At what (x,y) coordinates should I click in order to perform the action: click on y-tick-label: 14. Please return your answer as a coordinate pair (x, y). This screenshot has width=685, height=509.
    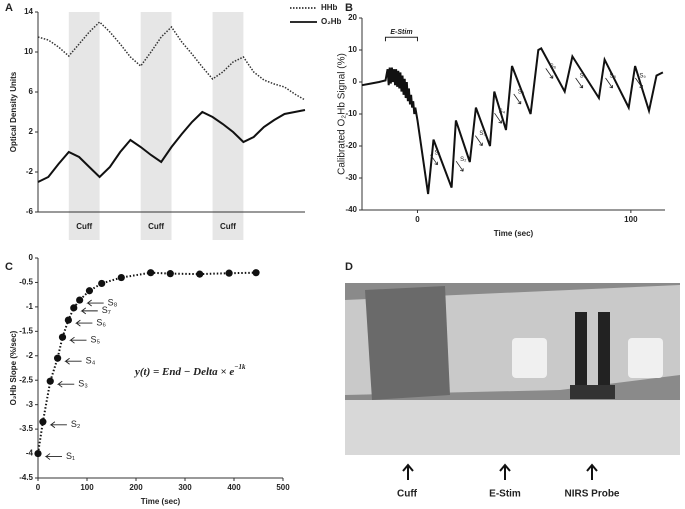
    Looking at the image, I should click on (28, 11).